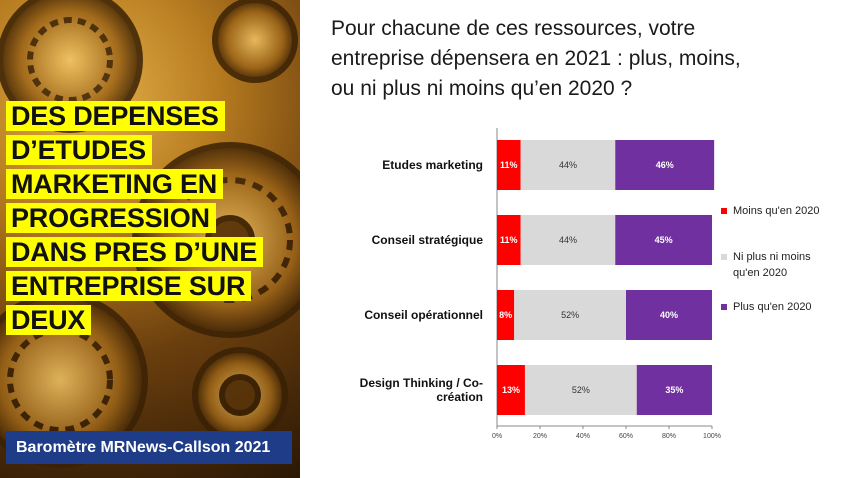  Describe the element at coordinates (626, 436) in the screenshot. I see `x-tick-label: 60%` at that location.